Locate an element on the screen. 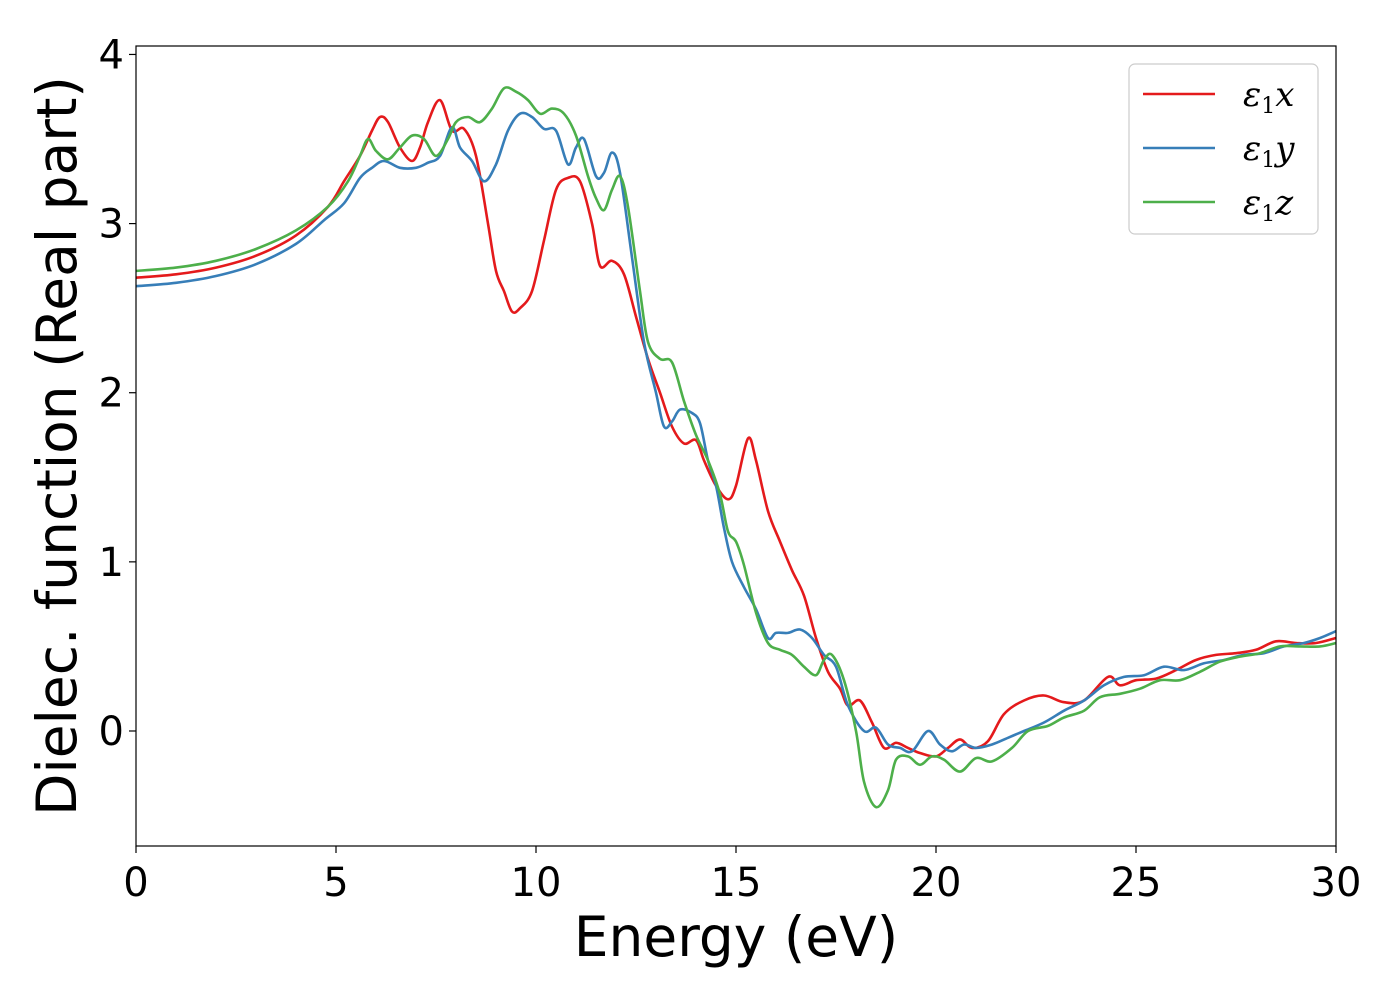 The width and height of the screenshot is (1400, 1000). y-tick-label: 1 is located at coordinates (111, 563).